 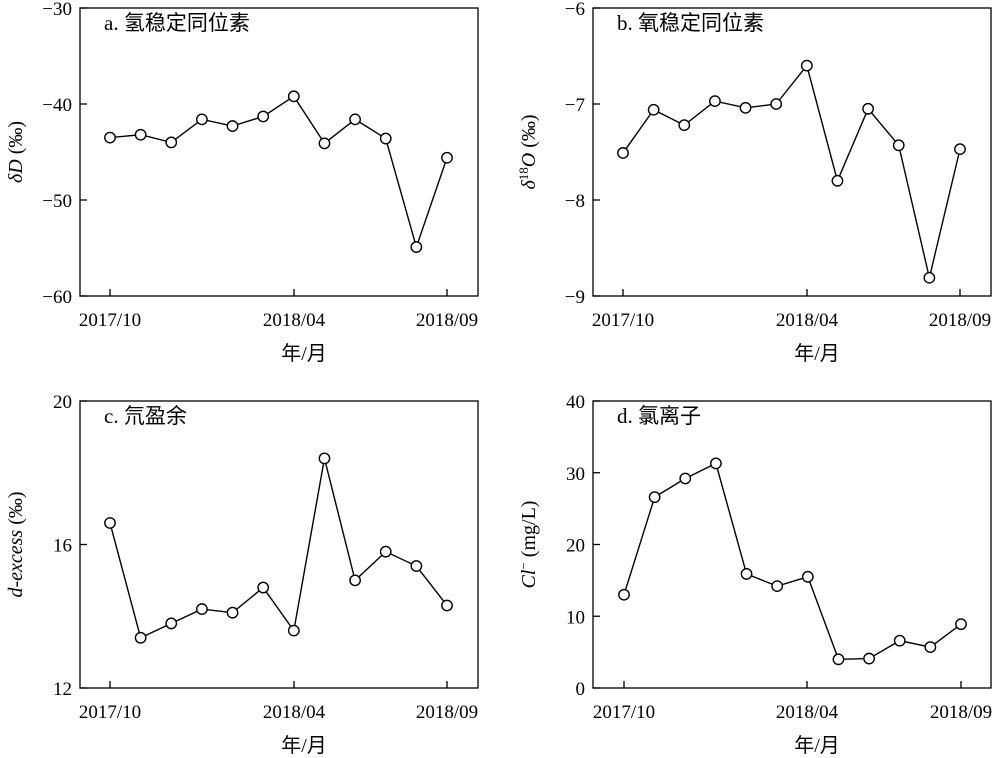 I want to click on y-tick-label: 30, so click(x=575, y=474).